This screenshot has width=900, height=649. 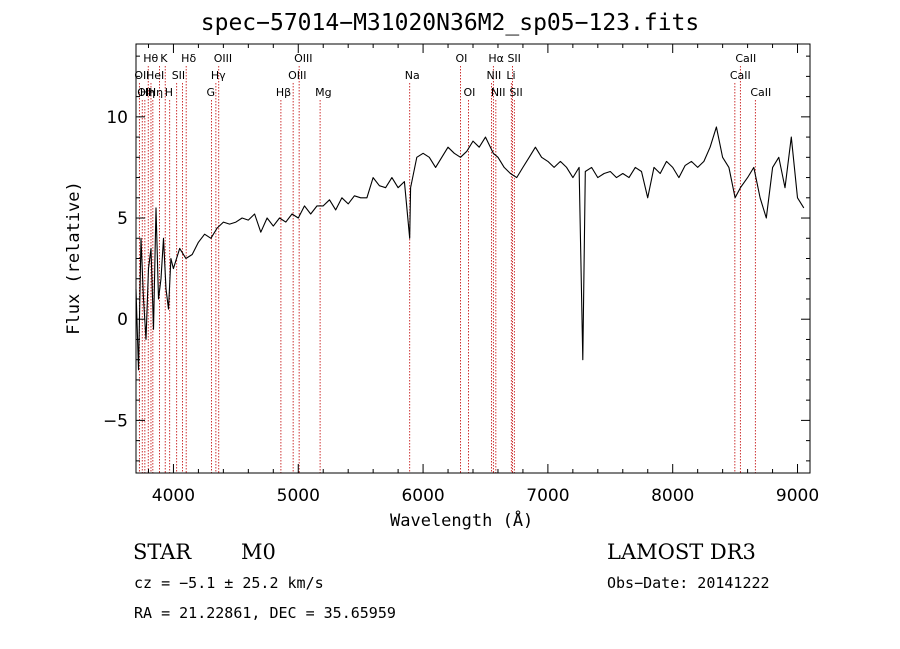 I want to click on line-label: G, so click(x=211, y=92).